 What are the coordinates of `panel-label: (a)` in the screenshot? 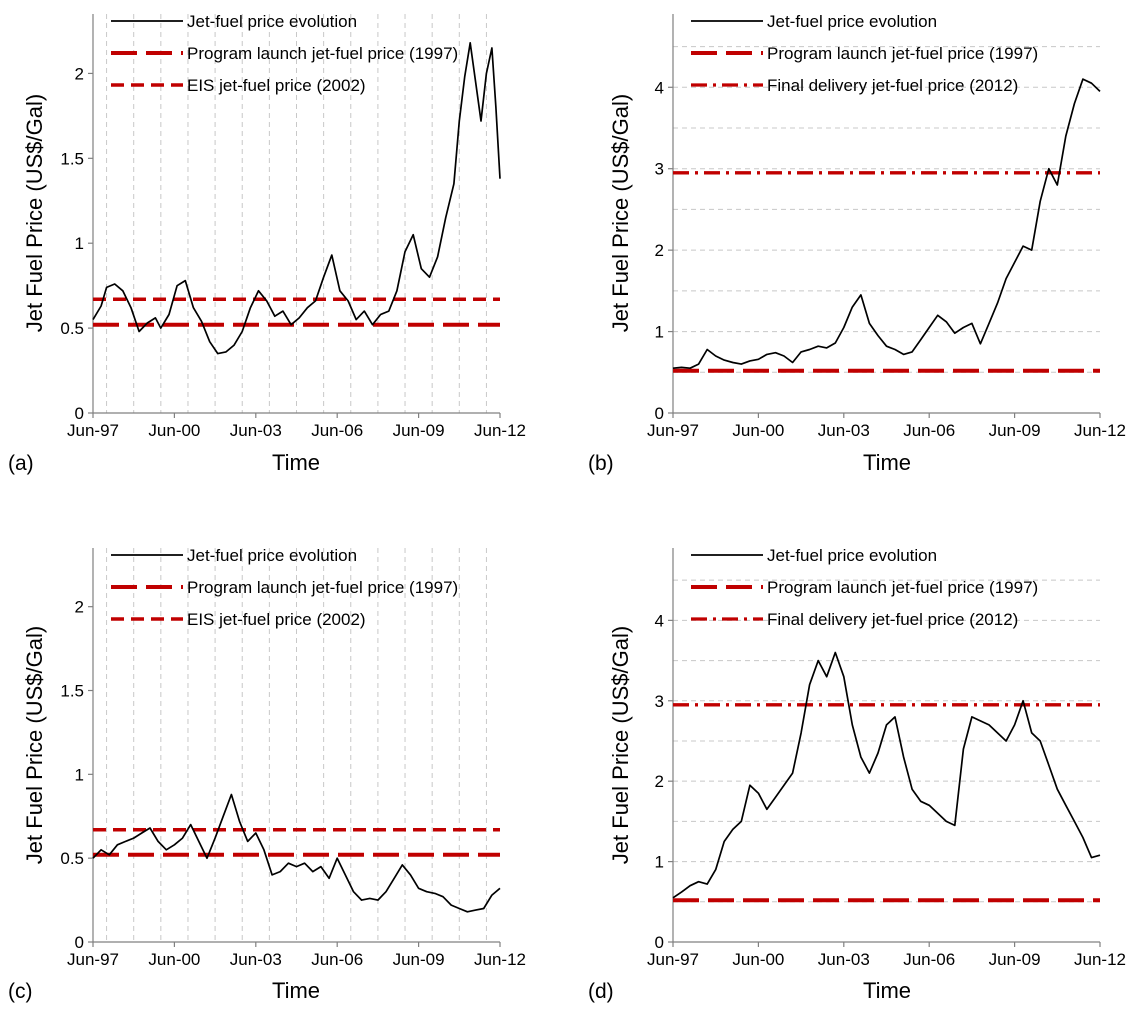 It's located at (21, 463).